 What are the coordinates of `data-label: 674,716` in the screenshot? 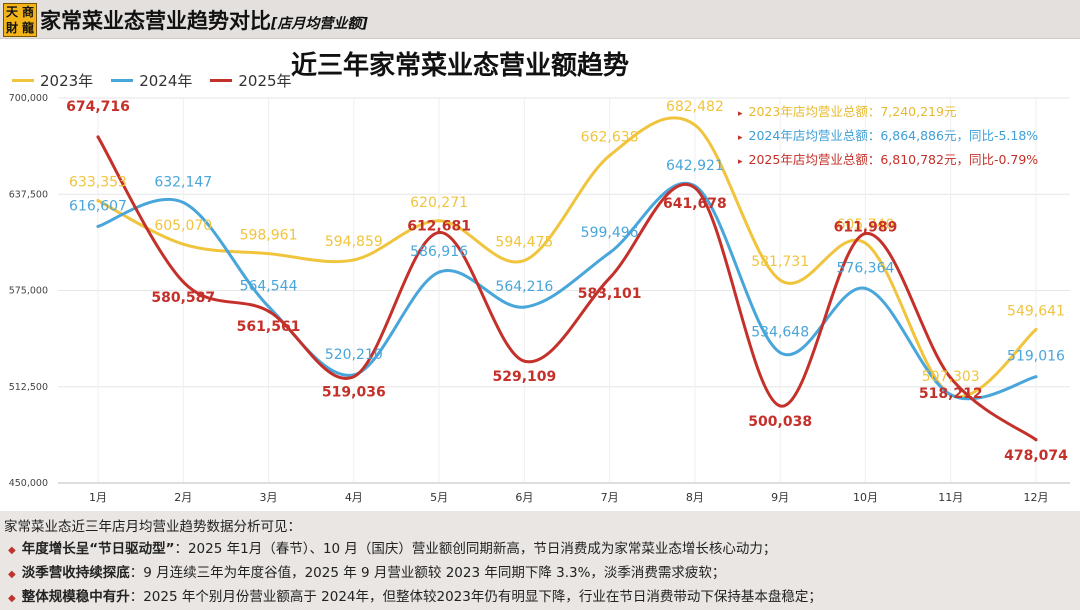 It's located at (98, 107).